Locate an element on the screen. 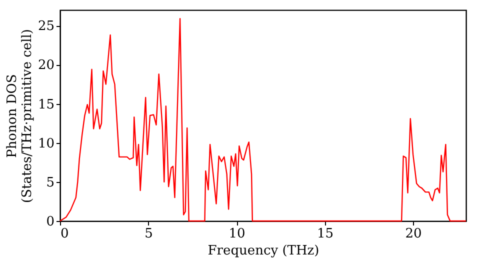 This screenshot has height=280, width=500. x-tick-label: 10 is located at coordinates (237, 234).